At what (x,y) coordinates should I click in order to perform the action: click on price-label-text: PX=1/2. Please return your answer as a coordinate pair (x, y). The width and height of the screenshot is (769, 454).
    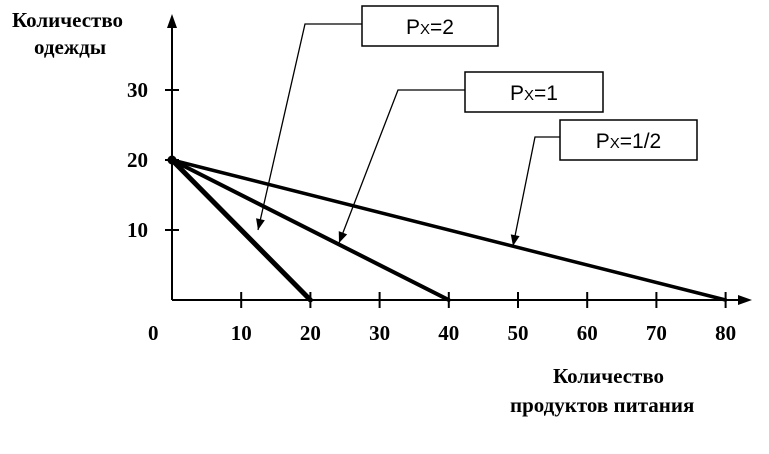
    Looking at the image, I should click on (629, 141).